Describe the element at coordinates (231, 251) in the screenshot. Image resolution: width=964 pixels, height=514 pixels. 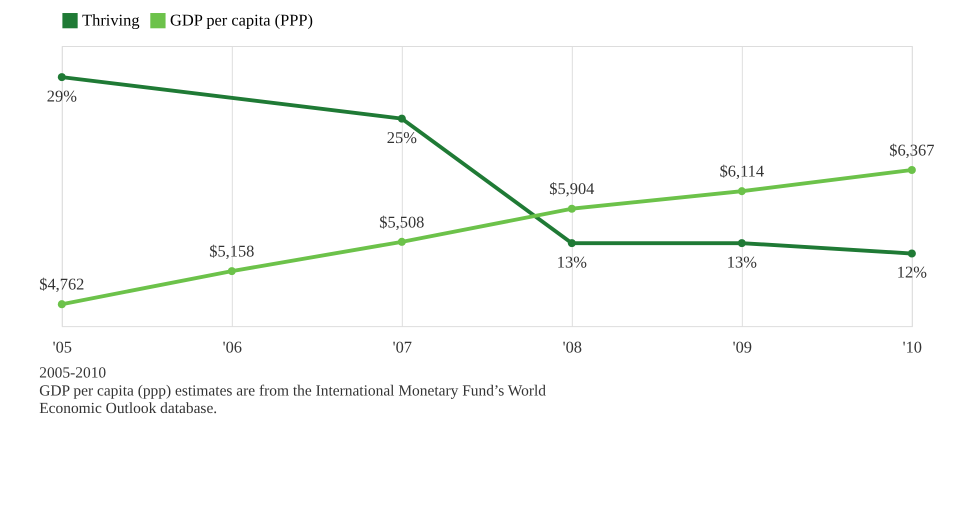
I see `data-label: $5,158` at that location.